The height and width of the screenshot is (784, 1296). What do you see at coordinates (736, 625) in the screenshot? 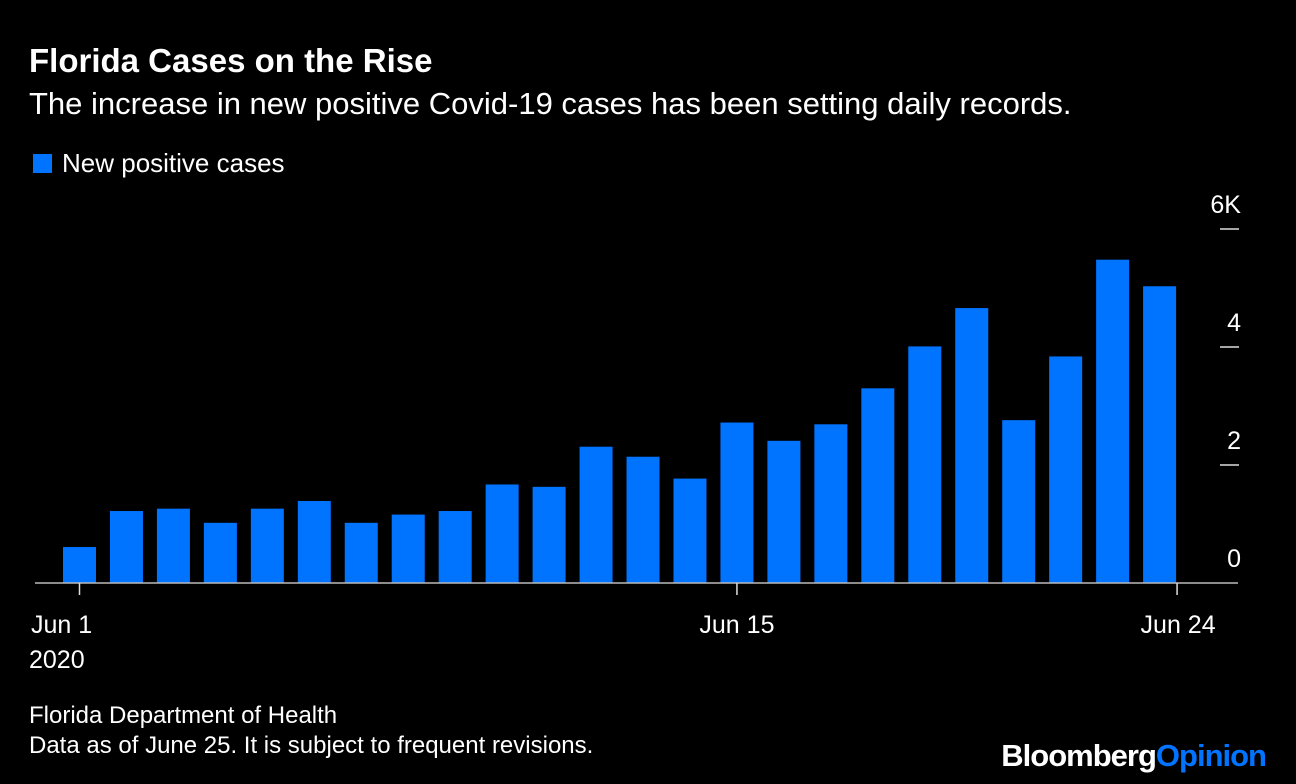
I see `x-tick-label: Jun 15` at bounding box center [736, 625].